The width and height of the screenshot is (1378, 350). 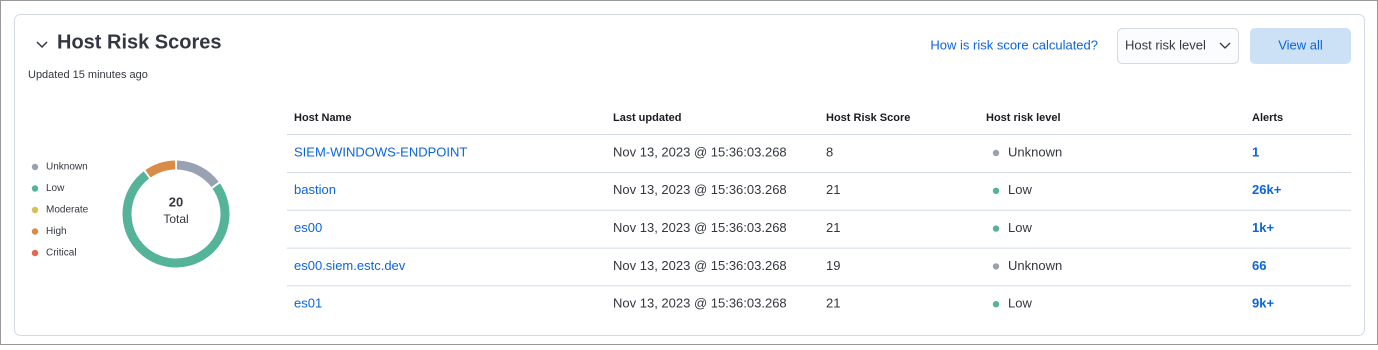 What do you see at coordinates (1255, 151) in the screenshot?
I see `alerts: 1` at bounding box center [1255, 151].